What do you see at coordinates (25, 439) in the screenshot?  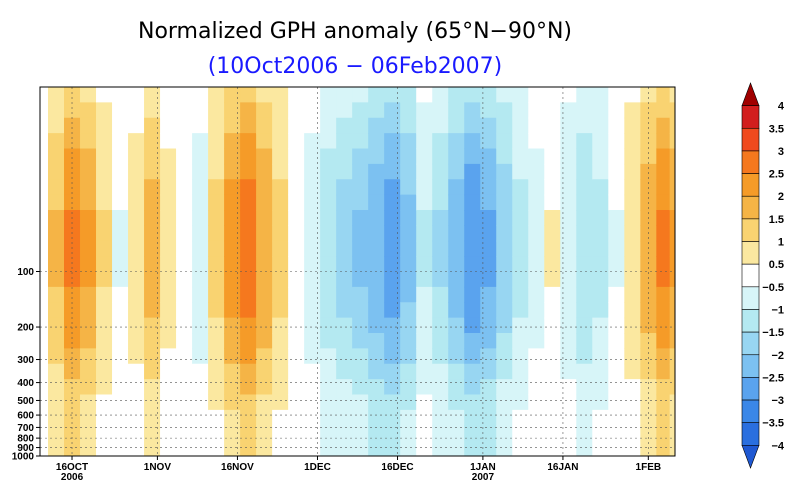 I see `y-tick-label: 800` at bounding box center [25, 439].